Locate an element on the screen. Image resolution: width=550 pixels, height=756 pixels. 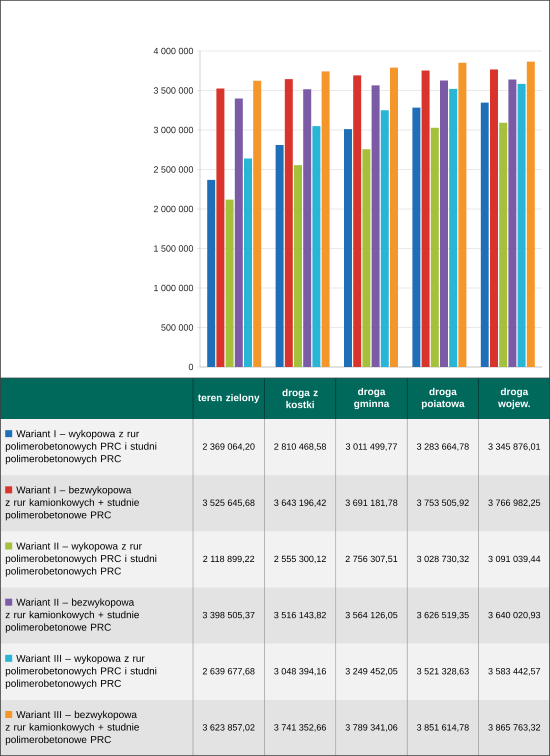
x-tick-label: droga z kostki is located at coordinates (300, 398).